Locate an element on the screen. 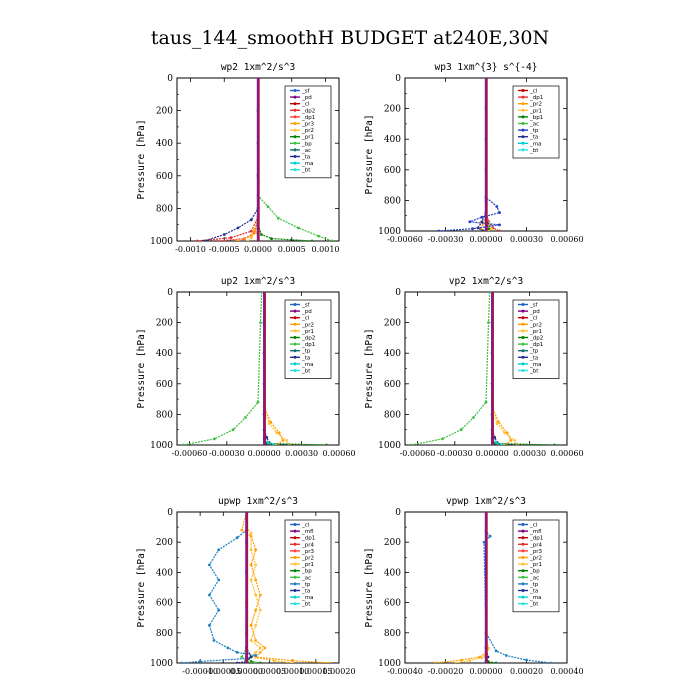 The width and height of the screenshot is (700, 700). x-tick-label: 0.00060 is located at coordinates (338, 453).